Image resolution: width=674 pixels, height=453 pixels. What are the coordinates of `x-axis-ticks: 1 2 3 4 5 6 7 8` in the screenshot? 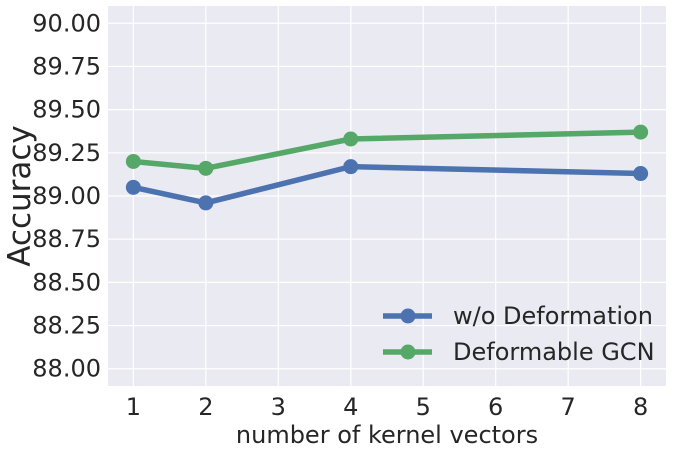 It's located at (387, 407).